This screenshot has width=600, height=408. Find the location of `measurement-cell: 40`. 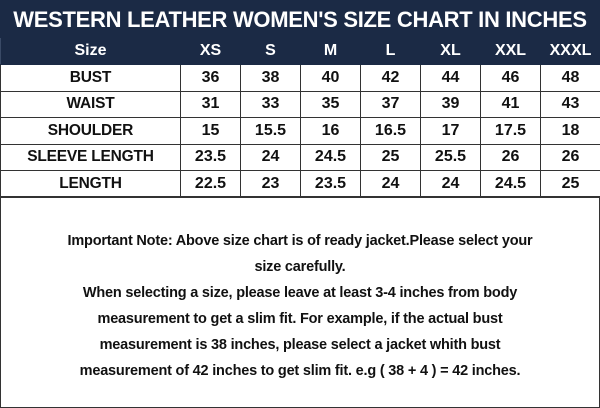

measurement-cell: 40 is located at coordinates (330, 78).